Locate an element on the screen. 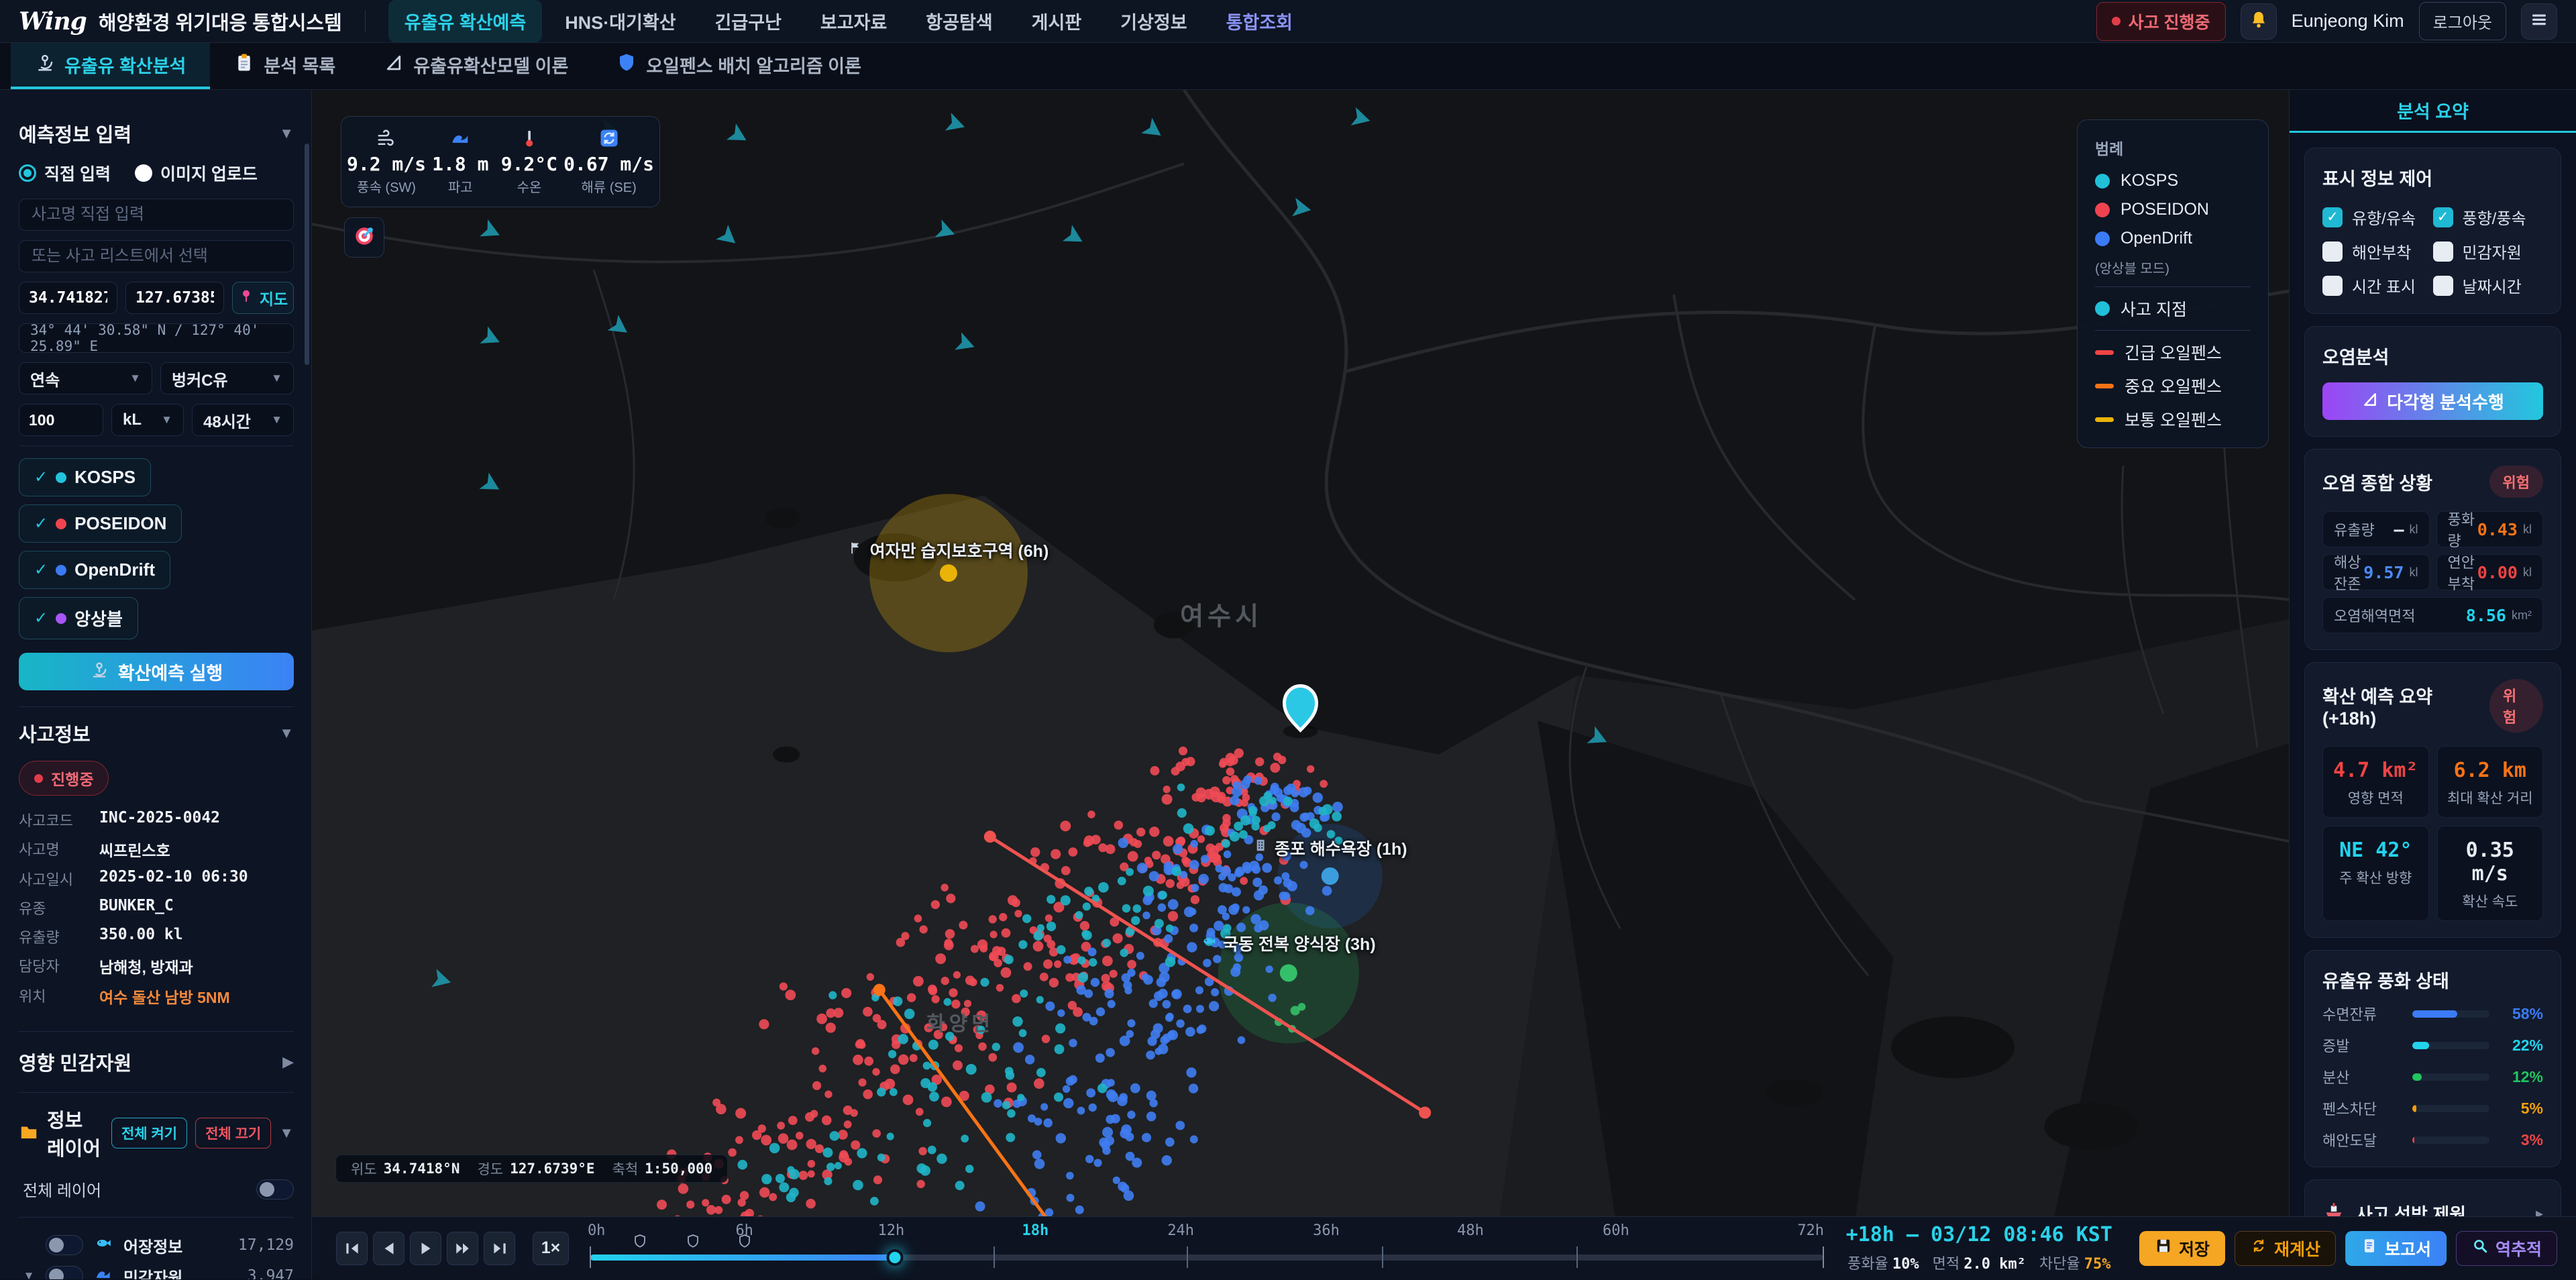  legend-dot-icon is located at coordinates (2102, 181).